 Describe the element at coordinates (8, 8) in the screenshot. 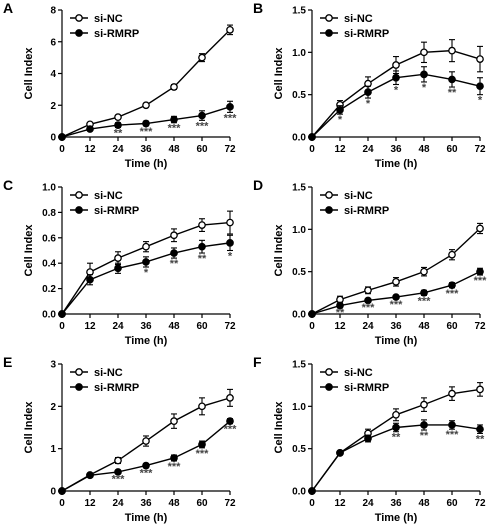

I see `panel-letter: A` at that location.